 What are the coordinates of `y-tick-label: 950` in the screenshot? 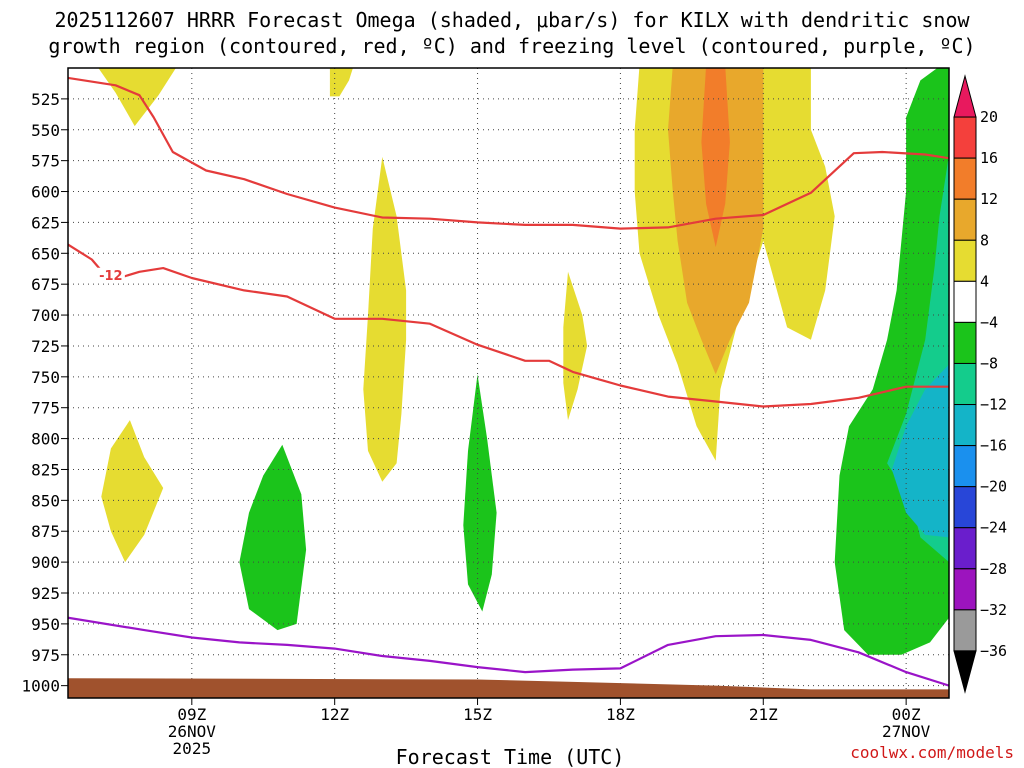 It's located at (45, 624).